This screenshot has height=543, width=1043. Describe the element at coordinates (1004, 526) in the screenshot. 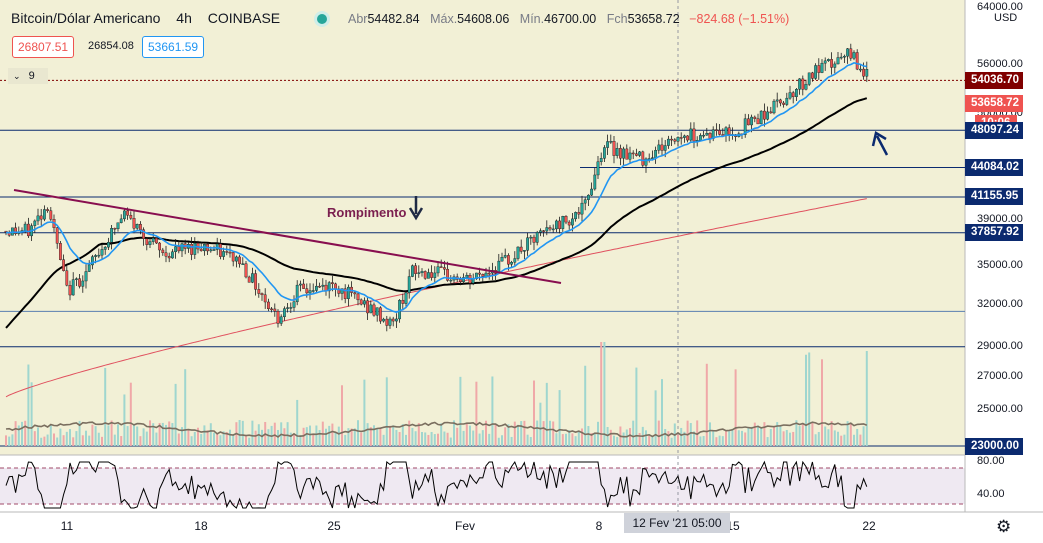

I see `settings-gear-icon: ⚙` at that location.